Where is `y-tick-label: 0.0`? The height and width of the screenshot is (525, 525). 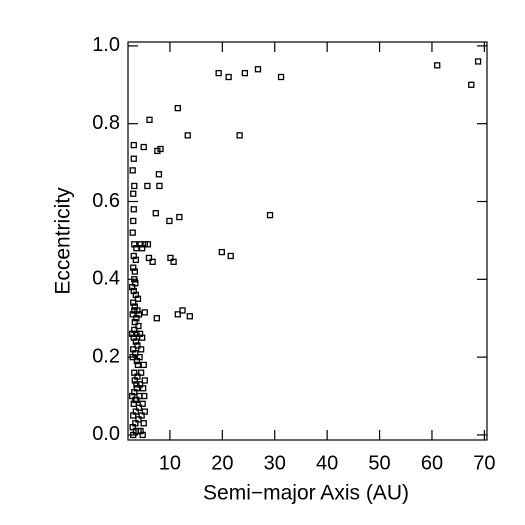 y-tick-label: 0.0 is located at coordinates (106, 434).